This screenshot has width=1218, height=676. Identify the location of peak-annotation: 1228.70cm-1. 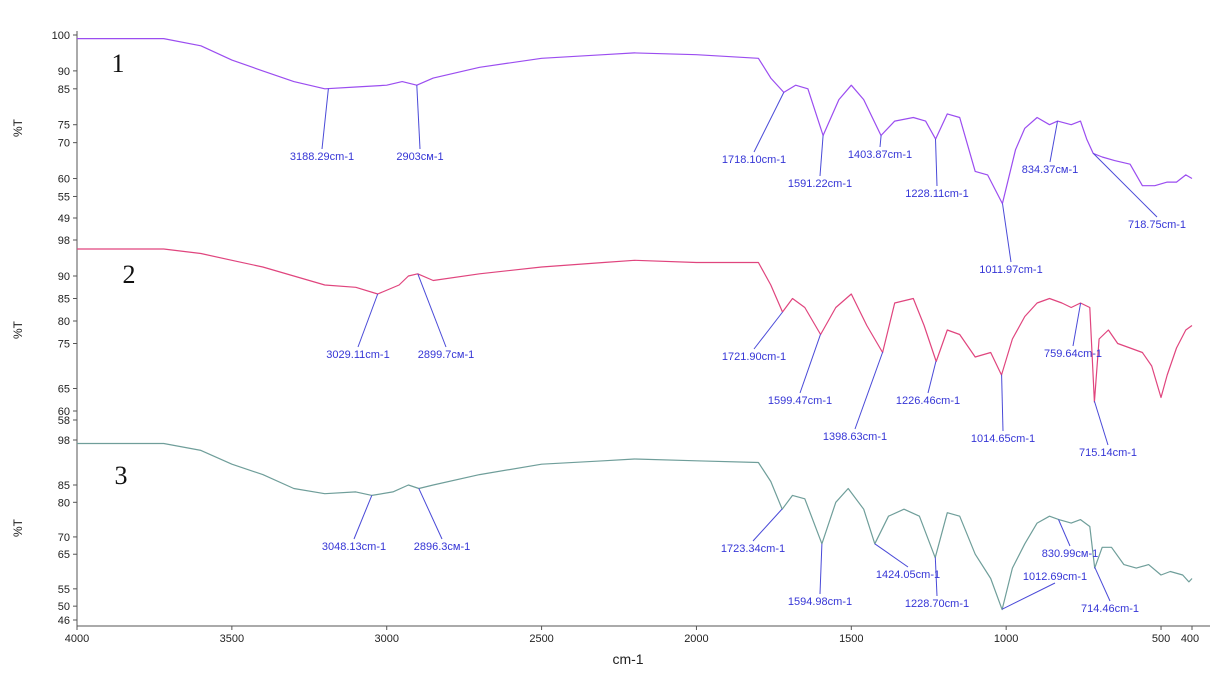
(937, 604).